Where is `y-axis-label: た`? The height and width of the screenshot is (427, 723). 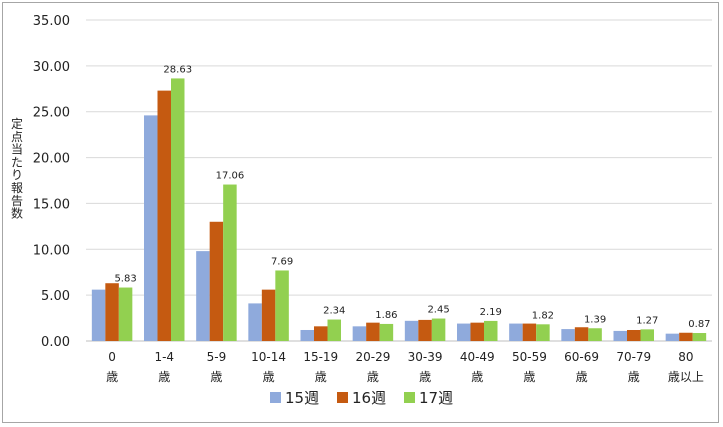
y-axis-label: た is located at coordinates (17, 162).